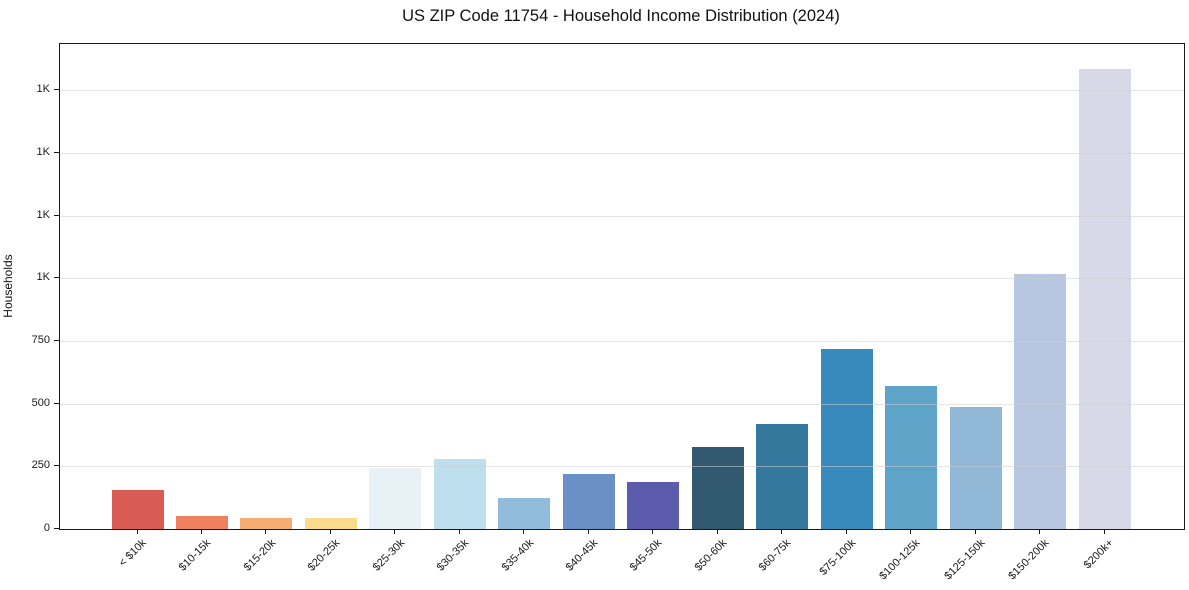 This screenshot has height=590, width=1189. I want to click on bar-125-150k, so click(975, 467).